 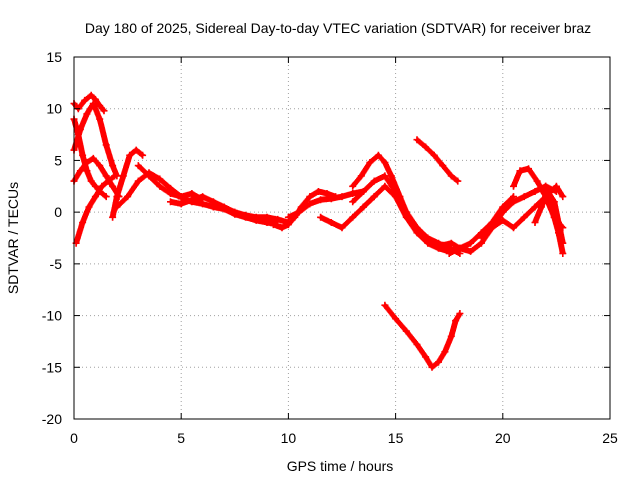 What do you see at coordinates (58, 212) in the screenshot?
I see `y-tick-label: 0` at bounding box center [58, 212].